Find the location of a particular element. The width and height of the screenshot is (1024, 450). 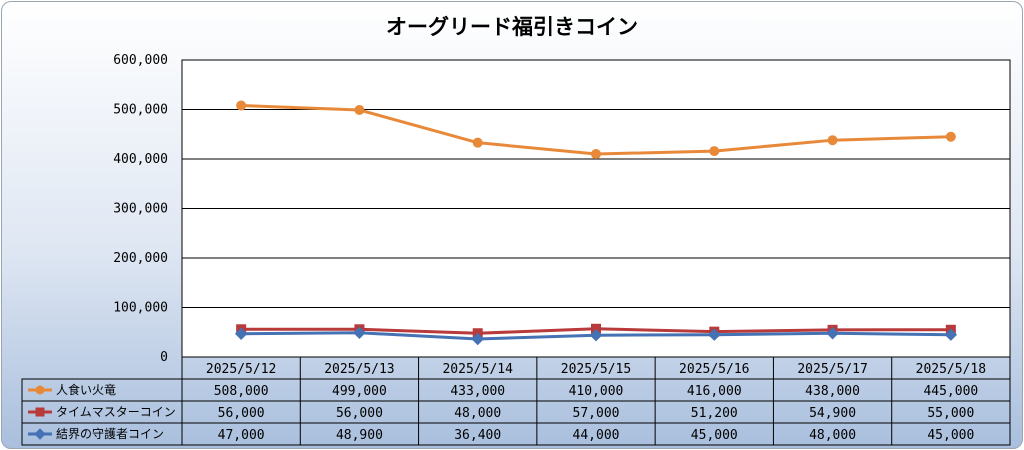

data-label: 508,000 is located at coordinates (241, 391).